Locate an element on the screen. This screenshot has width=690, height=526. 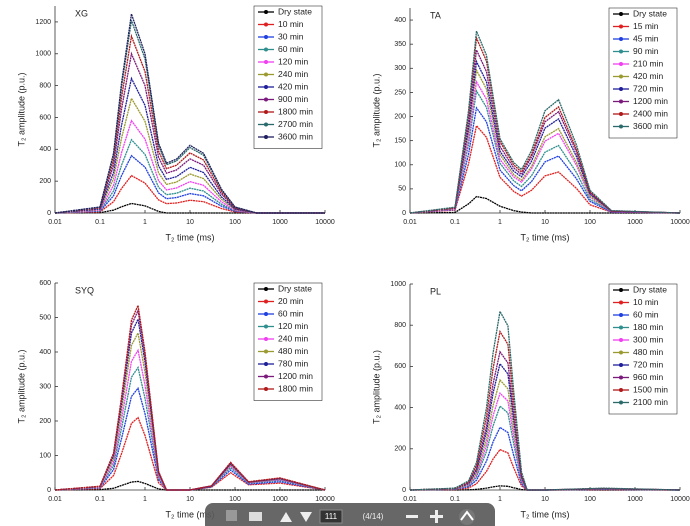
prev-page-button is located at coordinates (286, 517).